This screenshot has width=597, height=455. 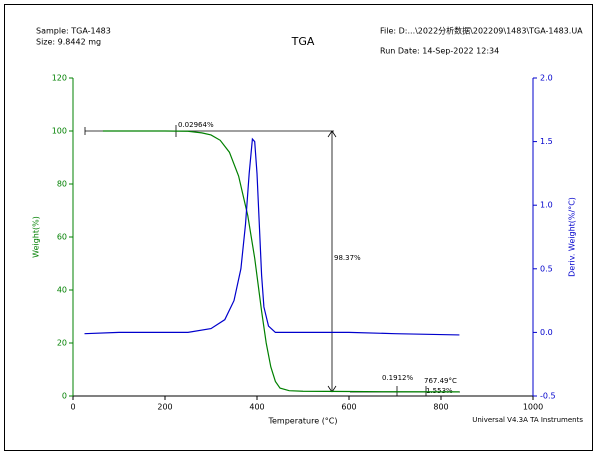 What do you see at coordinates (62, 237) in the screenshot?
I see `y-tick-label: 60` at bounding box center [62, 237].